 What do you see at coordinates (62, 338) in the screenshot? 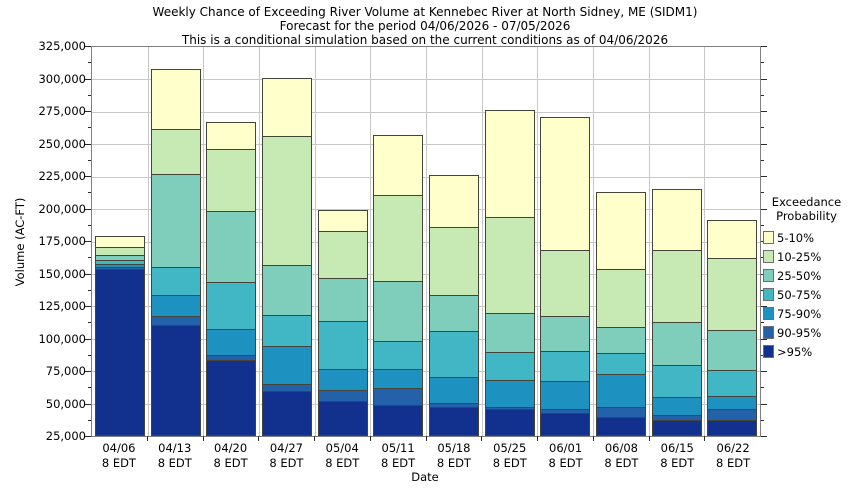
I see `y-tick-label: 100,000` at bounding box center [62, 338].